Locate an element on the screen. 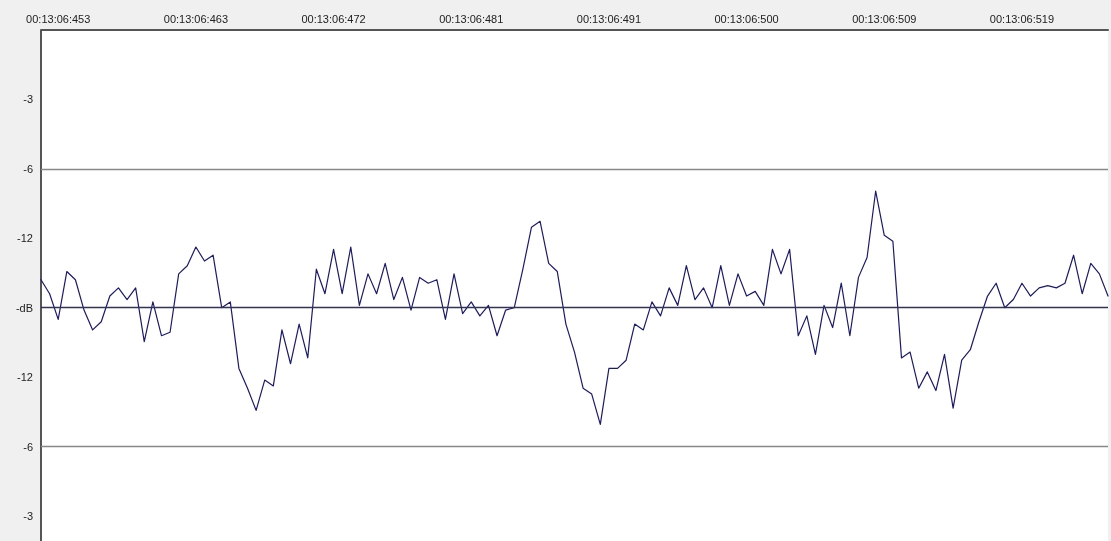 Image resolution: width=1111 pixels, height=541 pixels. x-tick-label: 00:13:06:481 is located at coordinates (471, 18).